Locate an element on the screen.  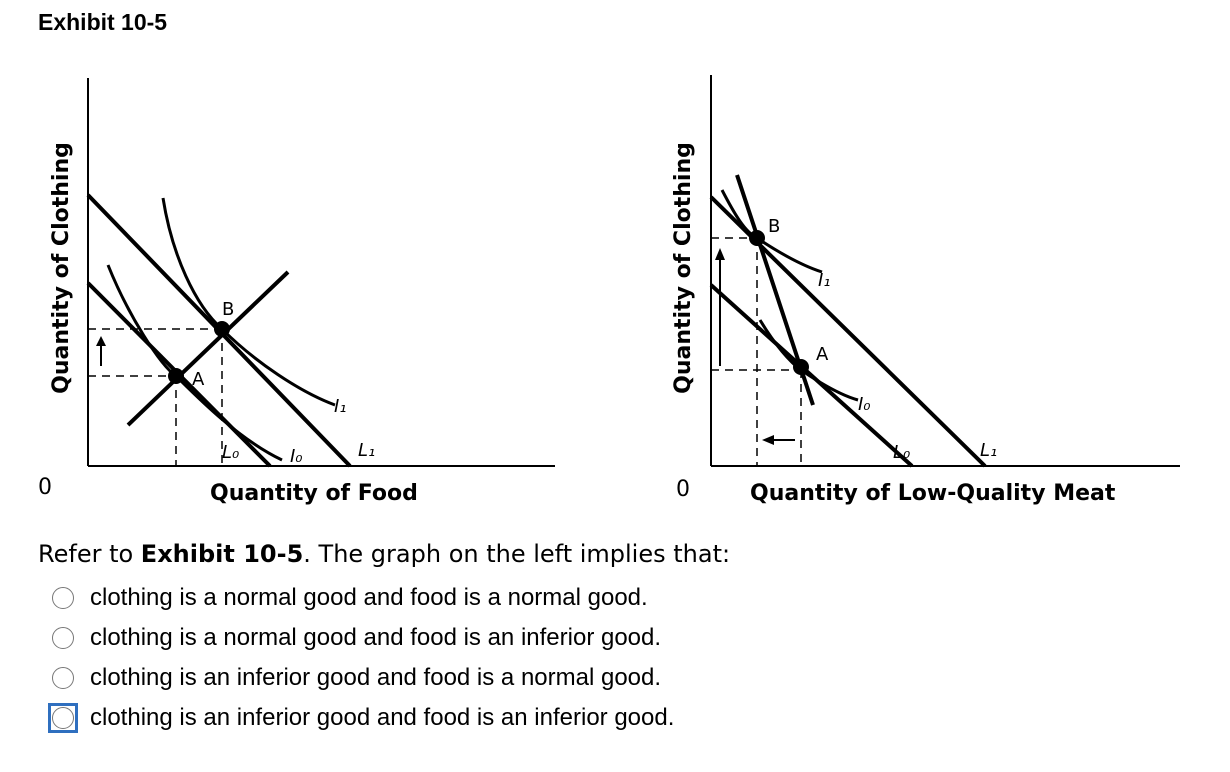
right-indifference-curve-0-label: I₀ is located at coordinates (864, 404).